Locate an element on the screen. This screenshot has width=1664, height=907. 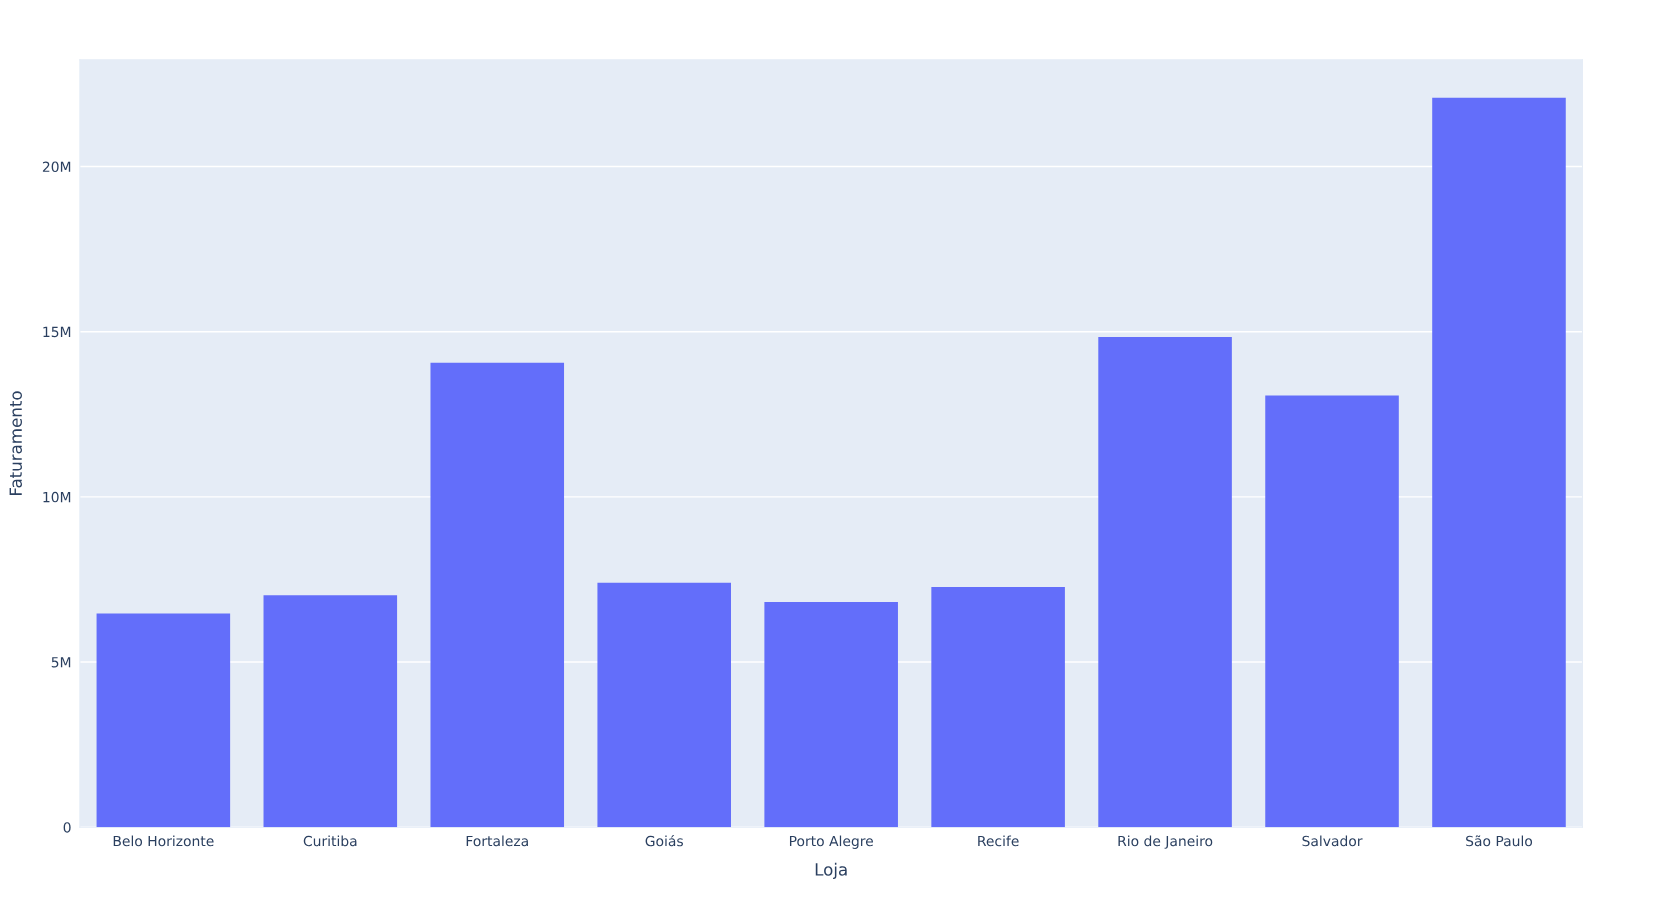
y-tick-label: 20M is located at coordinates (56, 167).